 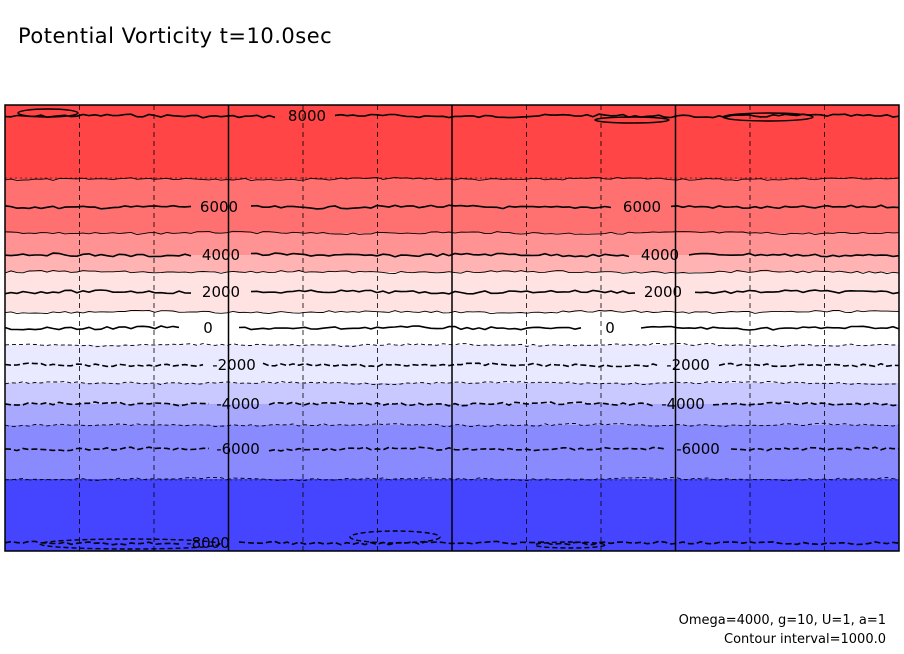 What do you see at coordinates (782, 620) in the screenshot?
I see `parameters-note: Omega=4000, g=10, U=1, a=1` at bounding box center [782, 620].